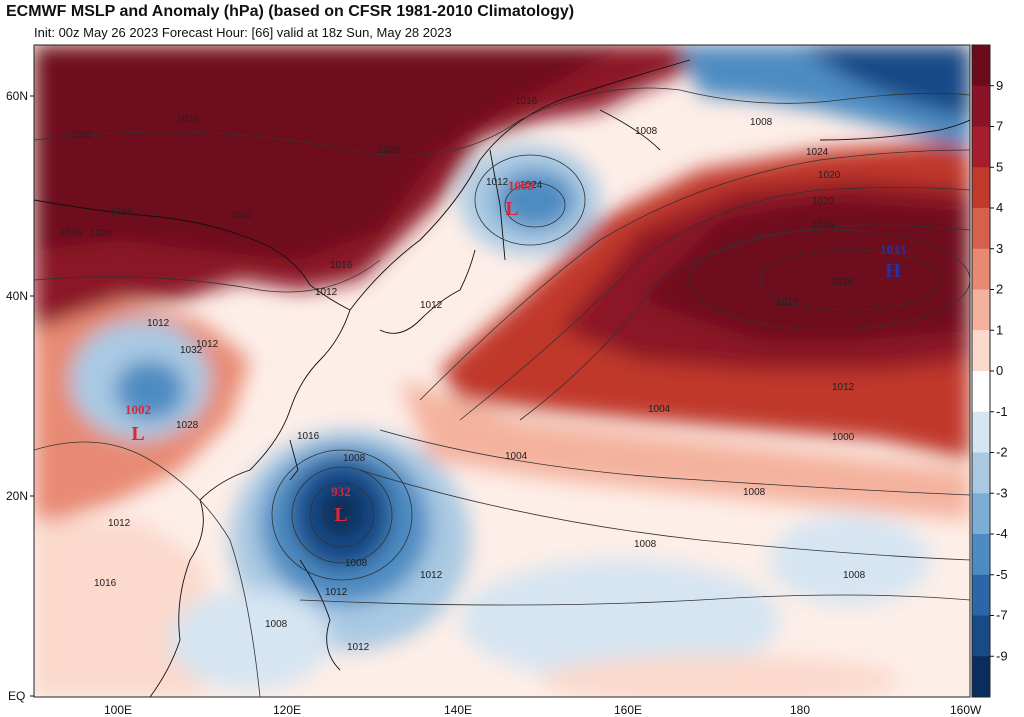  I want to click on center-pressure-value: 932, so click(341, 491).